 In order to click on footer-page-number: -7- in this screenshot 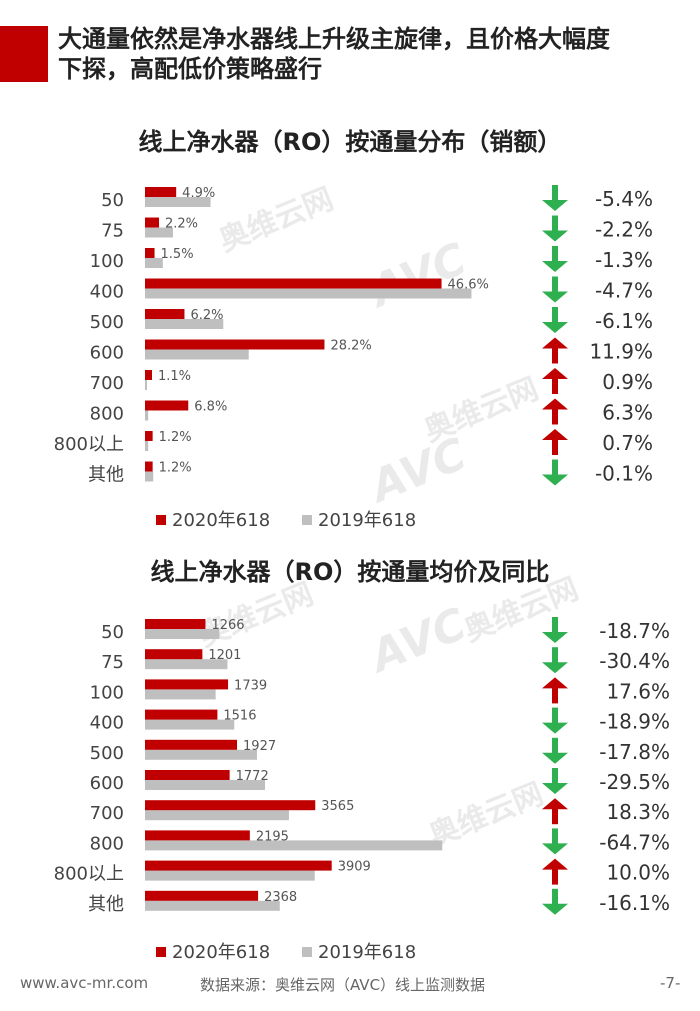, I will do `click(670, 983)`.